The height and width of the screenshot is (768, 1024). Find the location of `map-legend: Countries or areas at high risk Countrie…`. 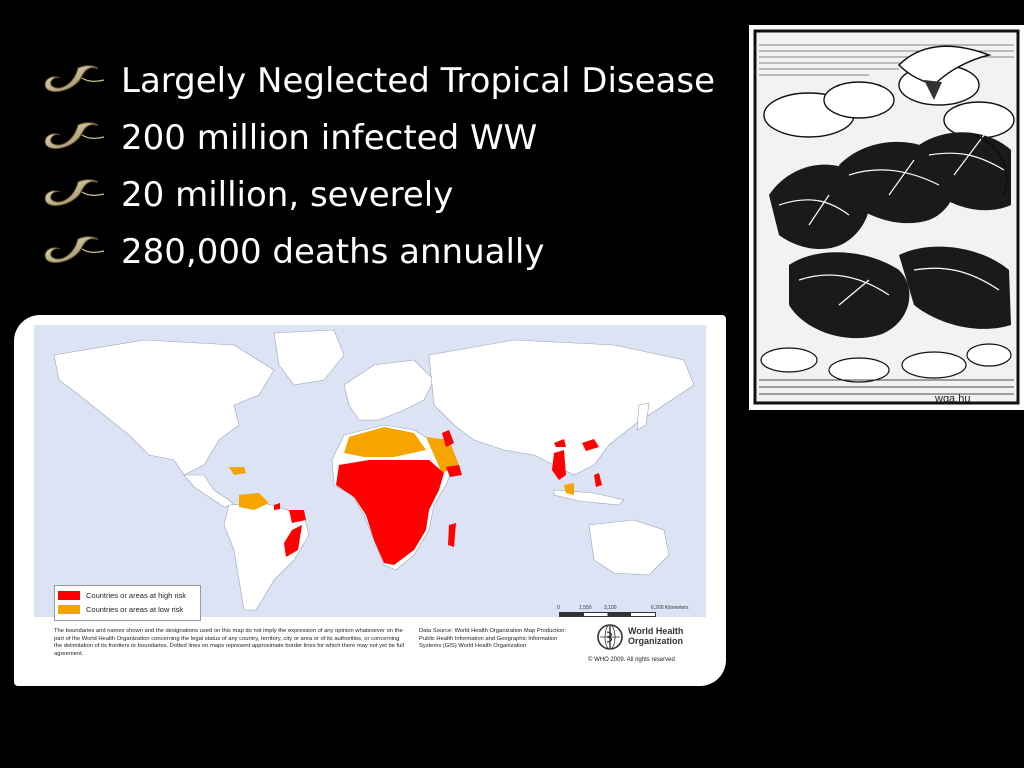

map-legend: Countries or areas at high risk Countrie… is located at coordinates (127, 603).